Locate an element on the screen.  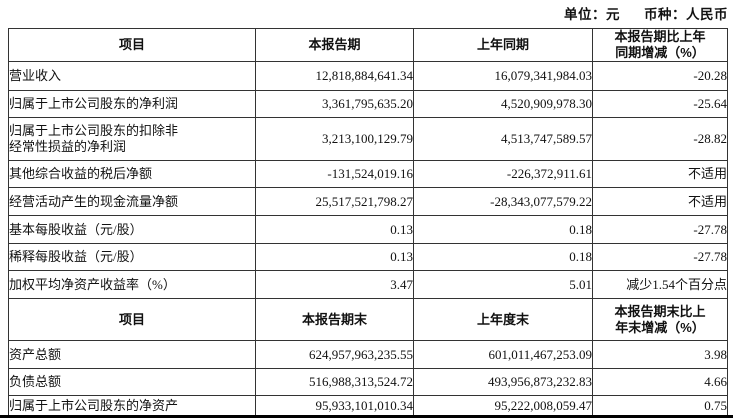
table1-header-current: 本报告期 is located at coordinates (334, 45).